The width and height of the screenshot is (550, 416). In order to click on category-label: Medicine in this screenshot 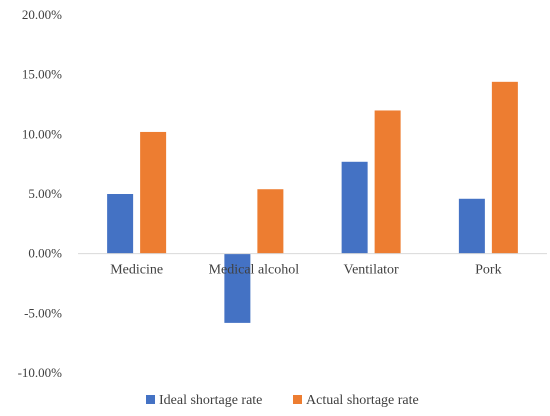, I will do `click(136, 270)`.